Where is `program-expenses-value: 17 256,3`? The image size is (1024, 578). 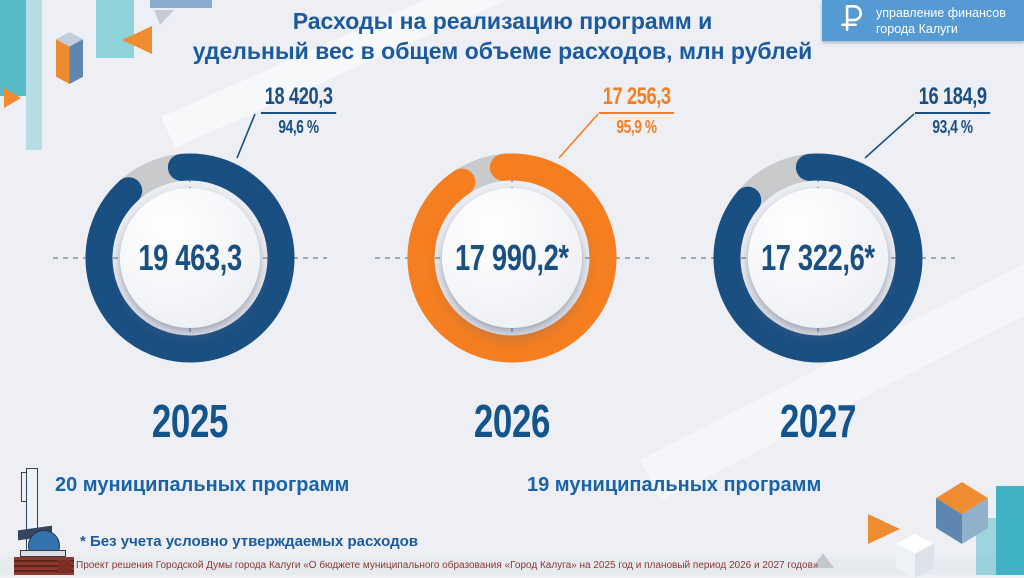 program-expenses-value: 17 256,3 is located at coordinates (637, 99).